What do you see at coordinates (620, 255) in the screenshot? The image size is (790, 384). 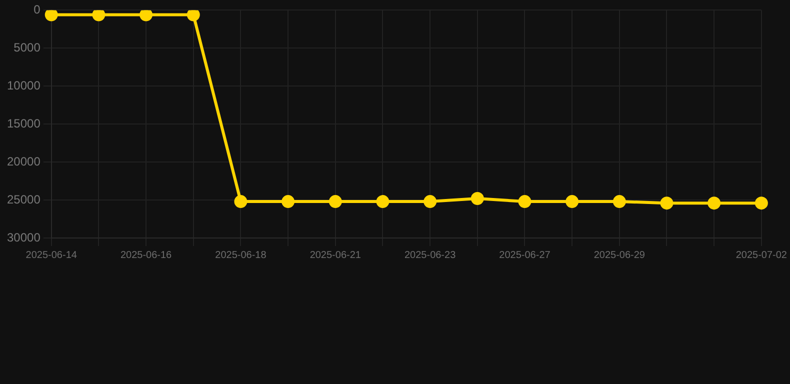 I see `x-tick-label: 2025-06-29` at bounding box center [620, 255].